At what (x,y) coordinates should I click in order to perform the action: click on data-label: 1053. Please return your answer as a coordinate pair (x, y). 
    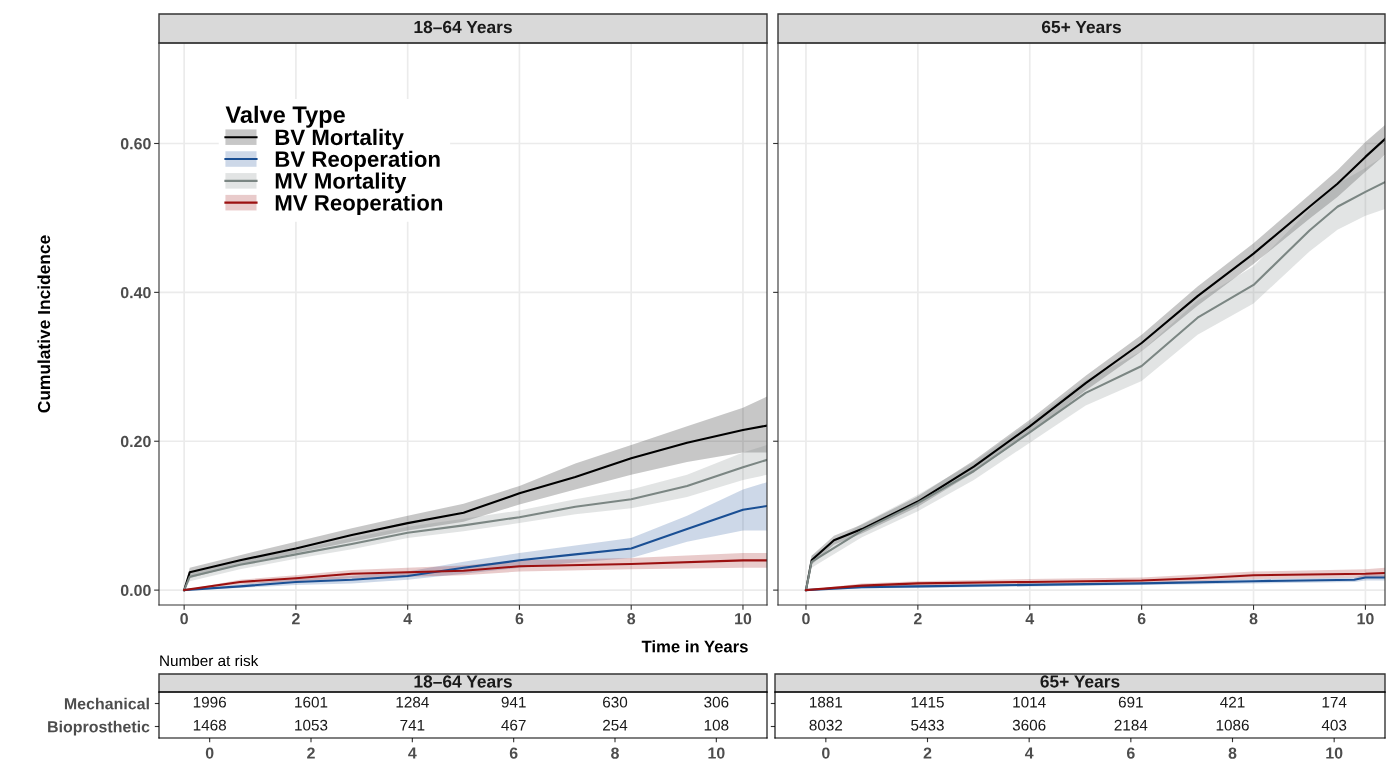
    Looking at the image, I should click on (311, 725).